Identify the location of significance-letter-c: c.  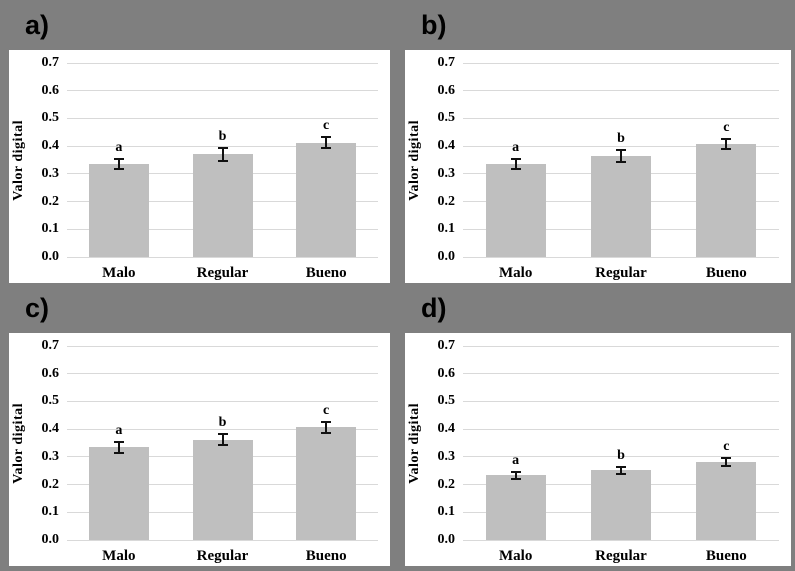
(726, 127).